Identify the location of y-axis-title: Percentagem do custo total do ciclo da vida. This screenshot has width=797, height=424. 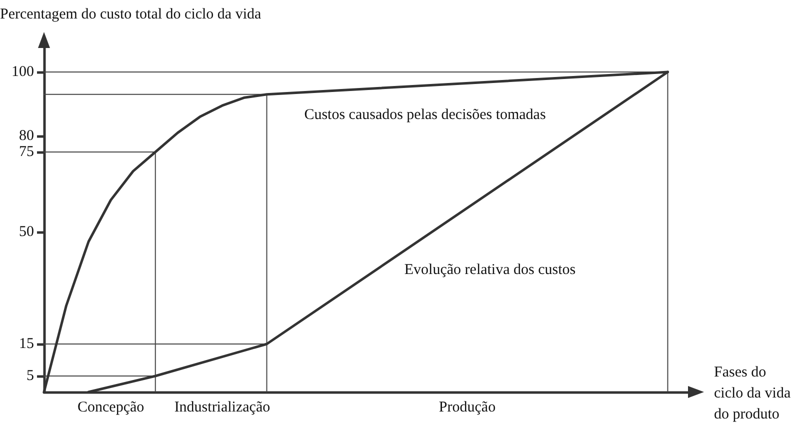
(131, 14).